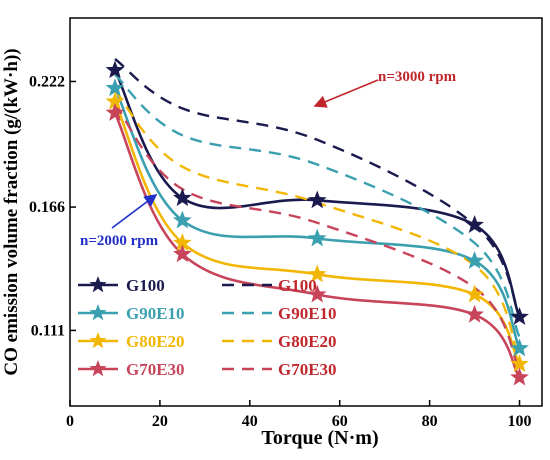 Image resolution: width=550 pixels, height=460 pixels. What do you see at coordinates (119, 241) in the screenshot?
I see `annotation-2000-label: n=2000 rpm` at bounding box center [119, 241].